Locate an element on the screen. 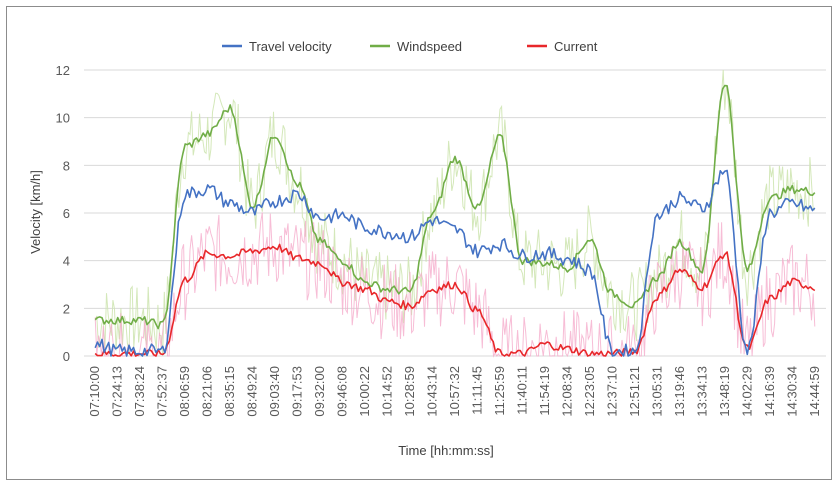  x-tick-label: 13:34:13 is located at coordinates (701, 391).